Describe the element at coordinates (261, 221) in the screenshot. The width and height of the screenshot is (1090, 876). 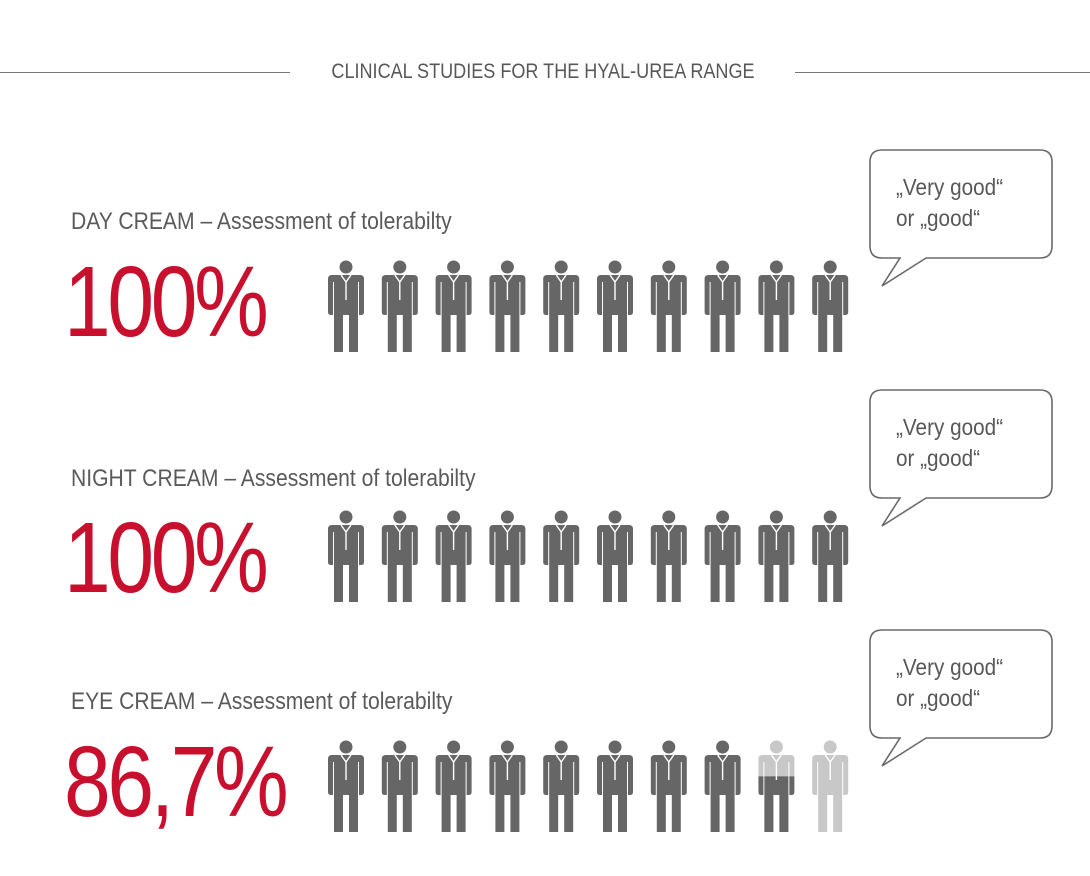
I see `row-label: DAY CREAM – Assessment of tolerabilty` at that location.